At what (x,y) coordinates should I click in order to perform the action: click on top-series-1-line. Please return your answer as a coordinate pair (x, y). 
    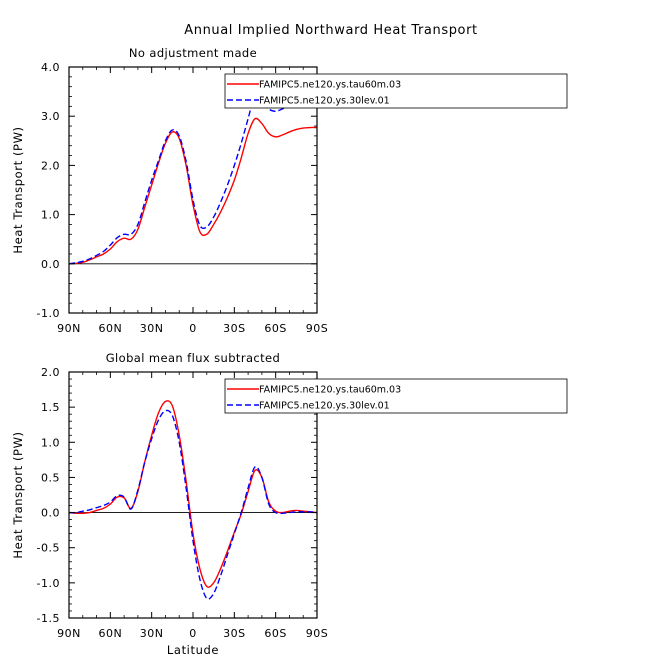
    Looking at the image, I should click on (193, 191).